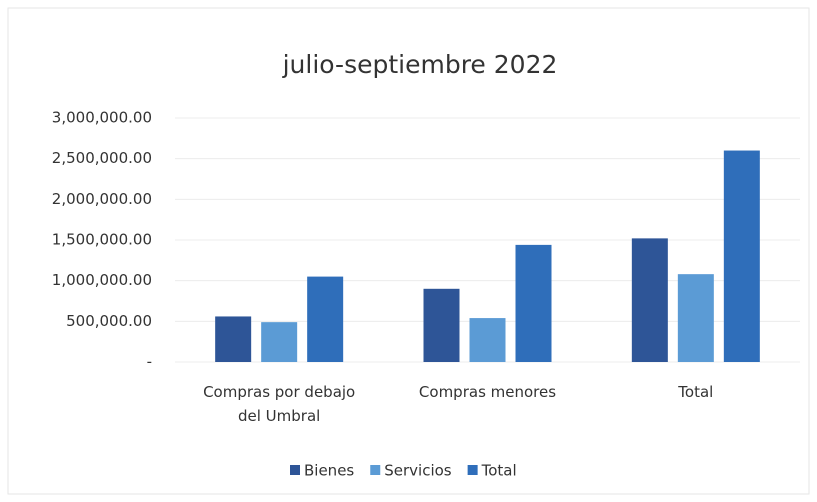 The height and width of the screenshot is (502, 817). What do you see at coordinates (329, 471) in the screenshot?
I see `legend-label: Bienes` at bounding box center [329, 471].